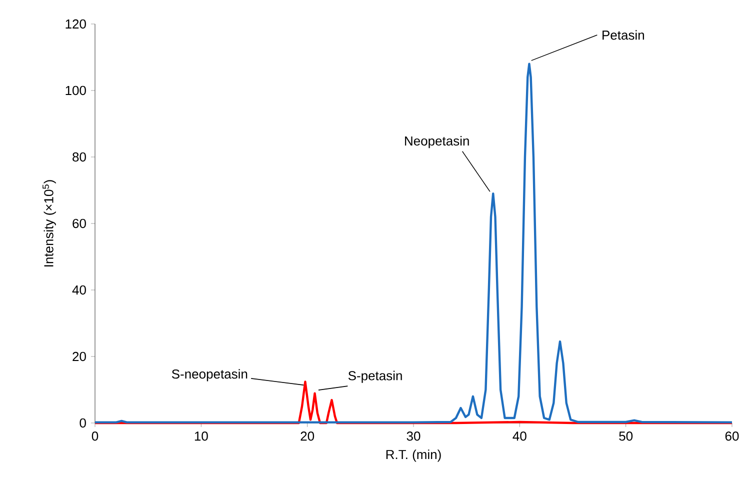 The image size is (744, 486). I want to click on y-tick-label: 80, so click(79, 157).